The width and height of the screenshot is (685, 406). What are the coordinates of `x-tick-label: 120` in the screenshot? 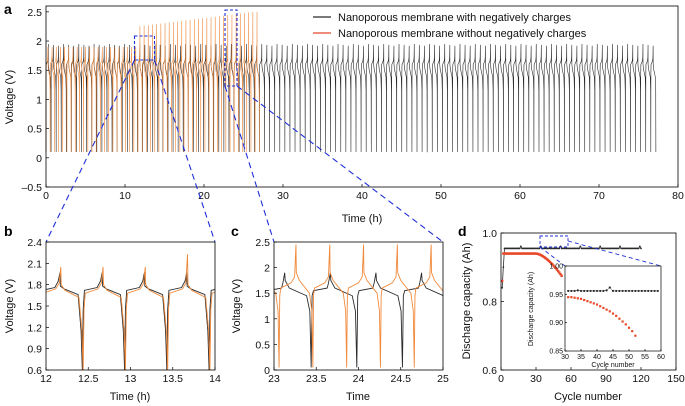 It's located at (641, 379).